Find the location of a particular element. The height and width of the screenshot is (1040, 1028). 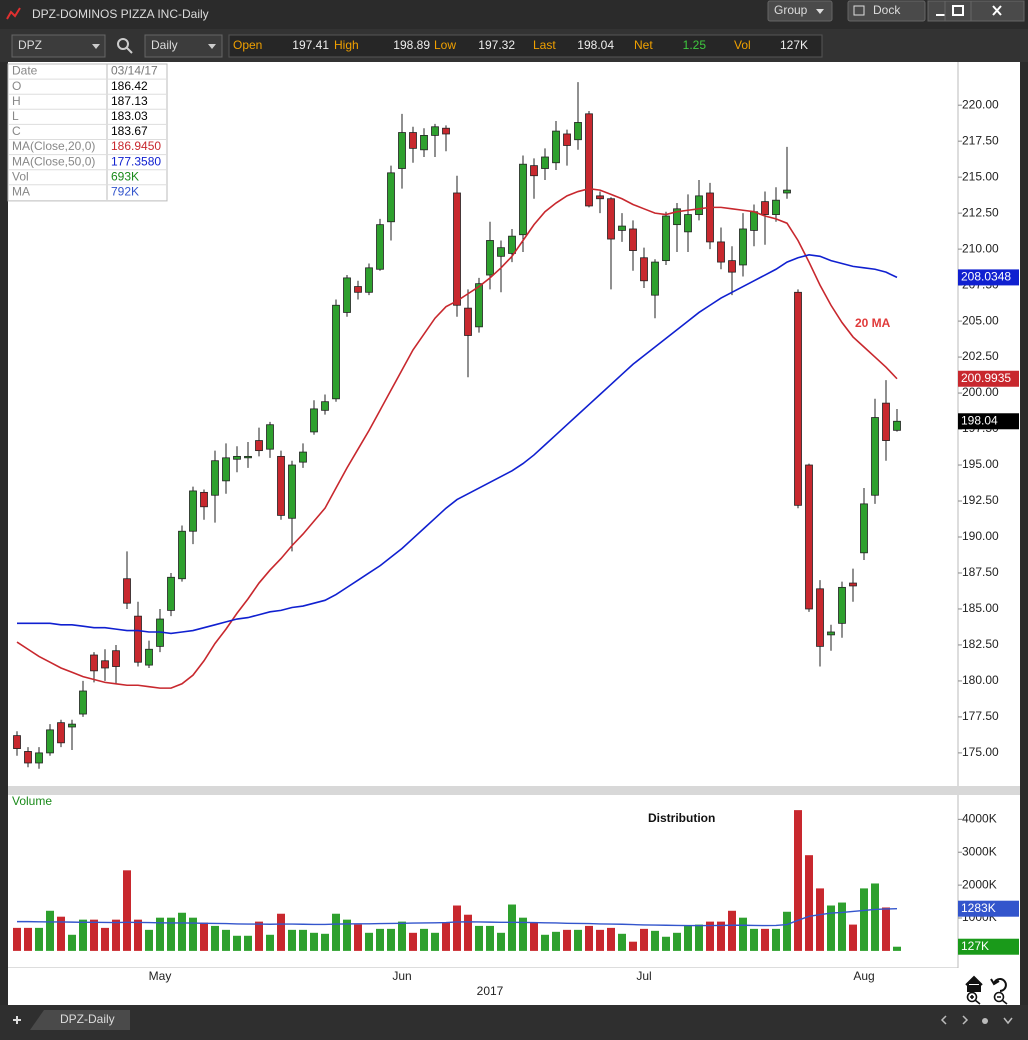

zoom-in-icon is located at coordinates (972, 997).